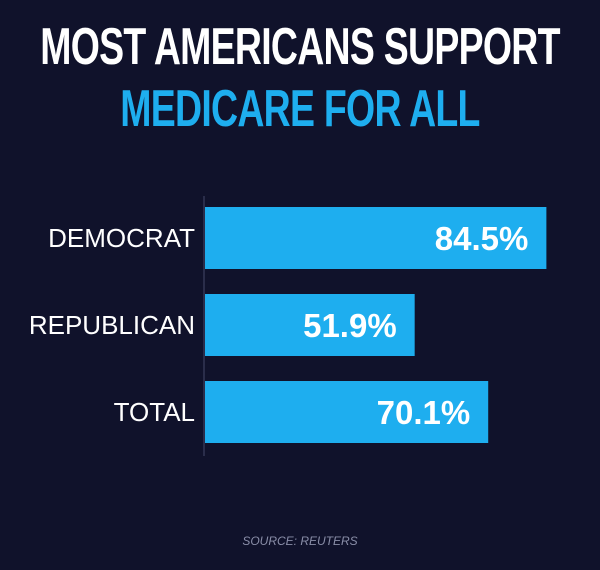  Describe the element at coordinates (482, 238) in the screenshot. I see `data-label: 84.5%` at that location.